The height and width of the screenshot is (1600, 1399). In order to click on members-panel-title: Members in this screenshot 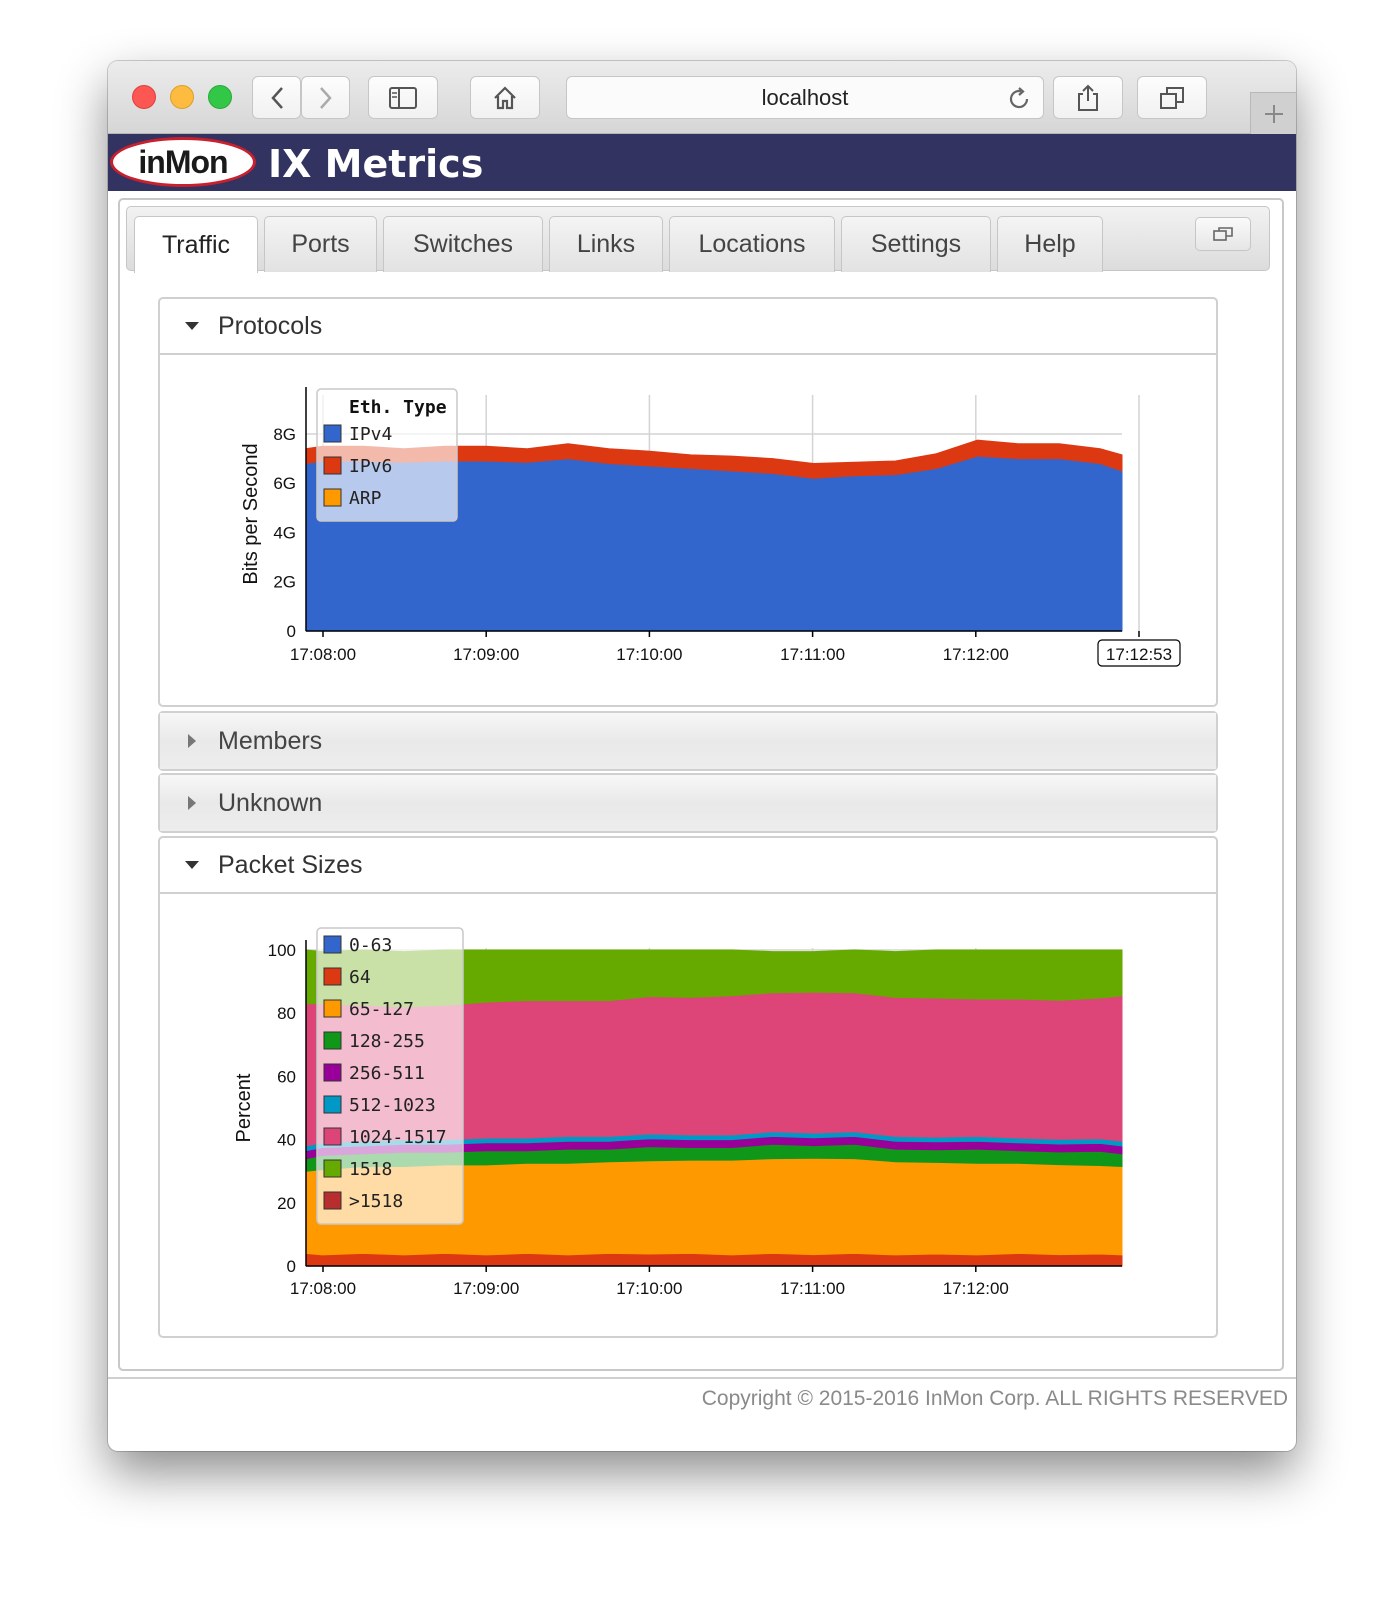, I will do `click(270, 740)`.